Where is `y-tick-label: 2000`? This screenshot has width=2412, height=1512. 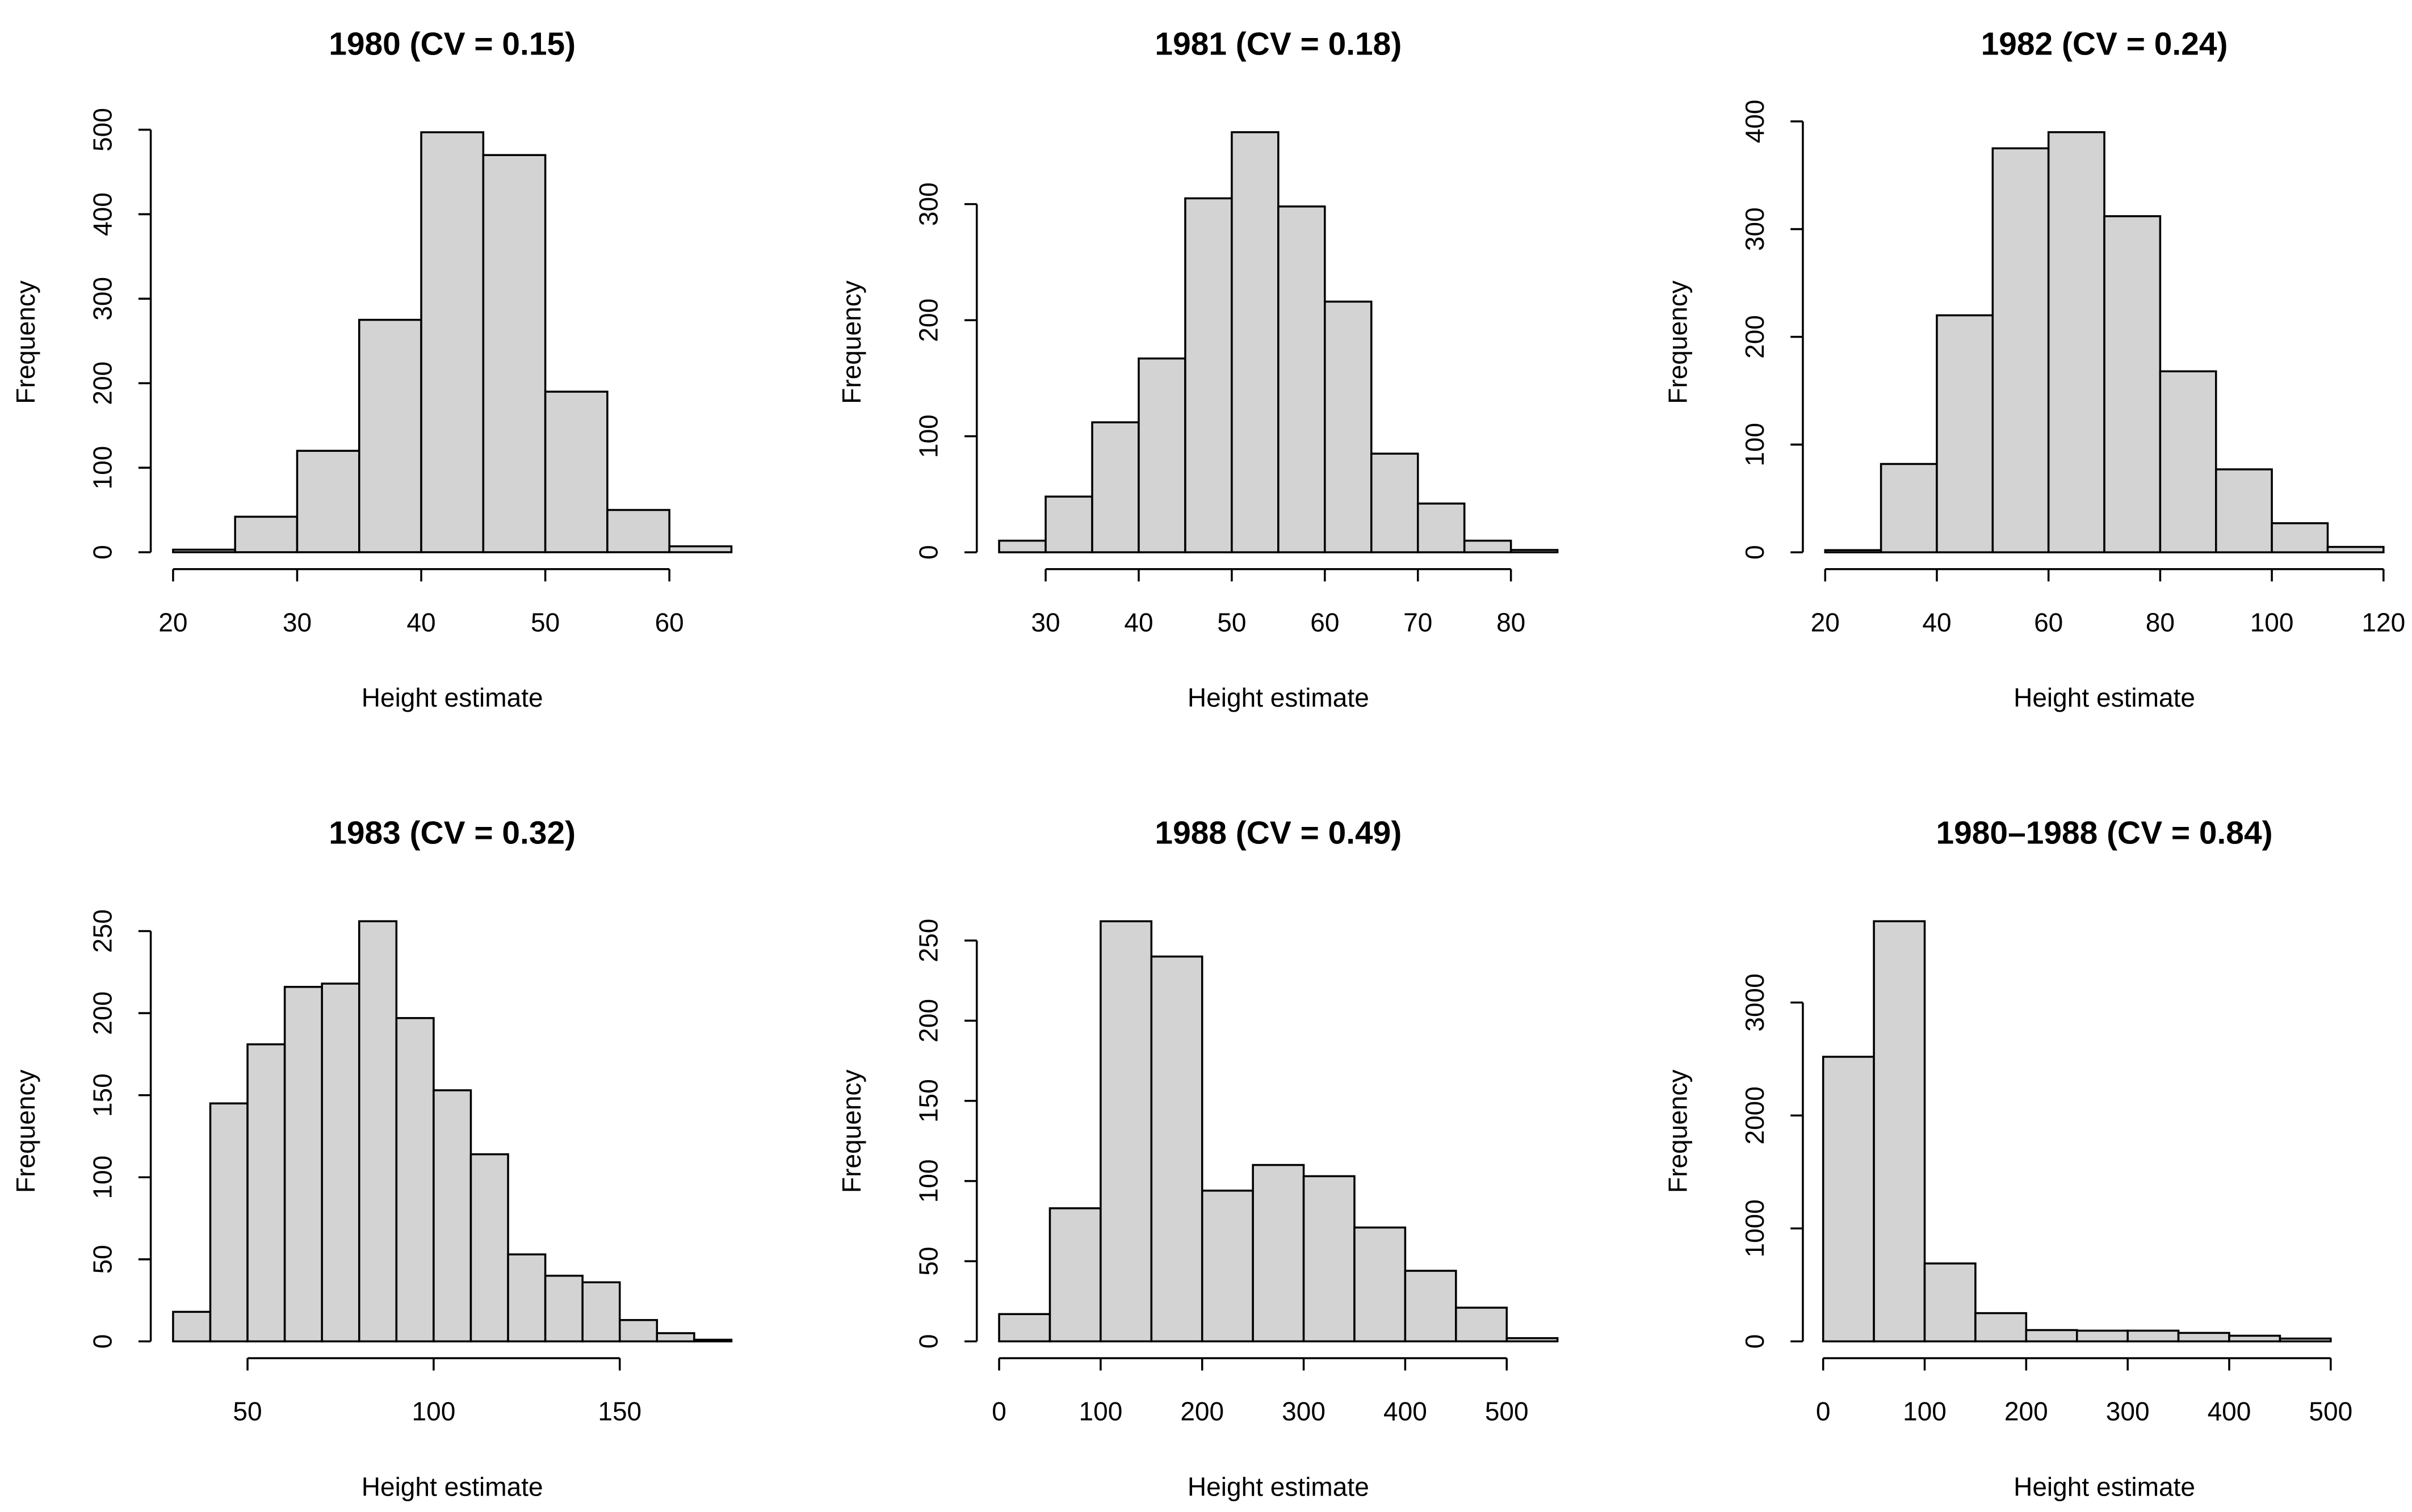
y-tick-label: 2000 is located at coordinates (1754, 1115).